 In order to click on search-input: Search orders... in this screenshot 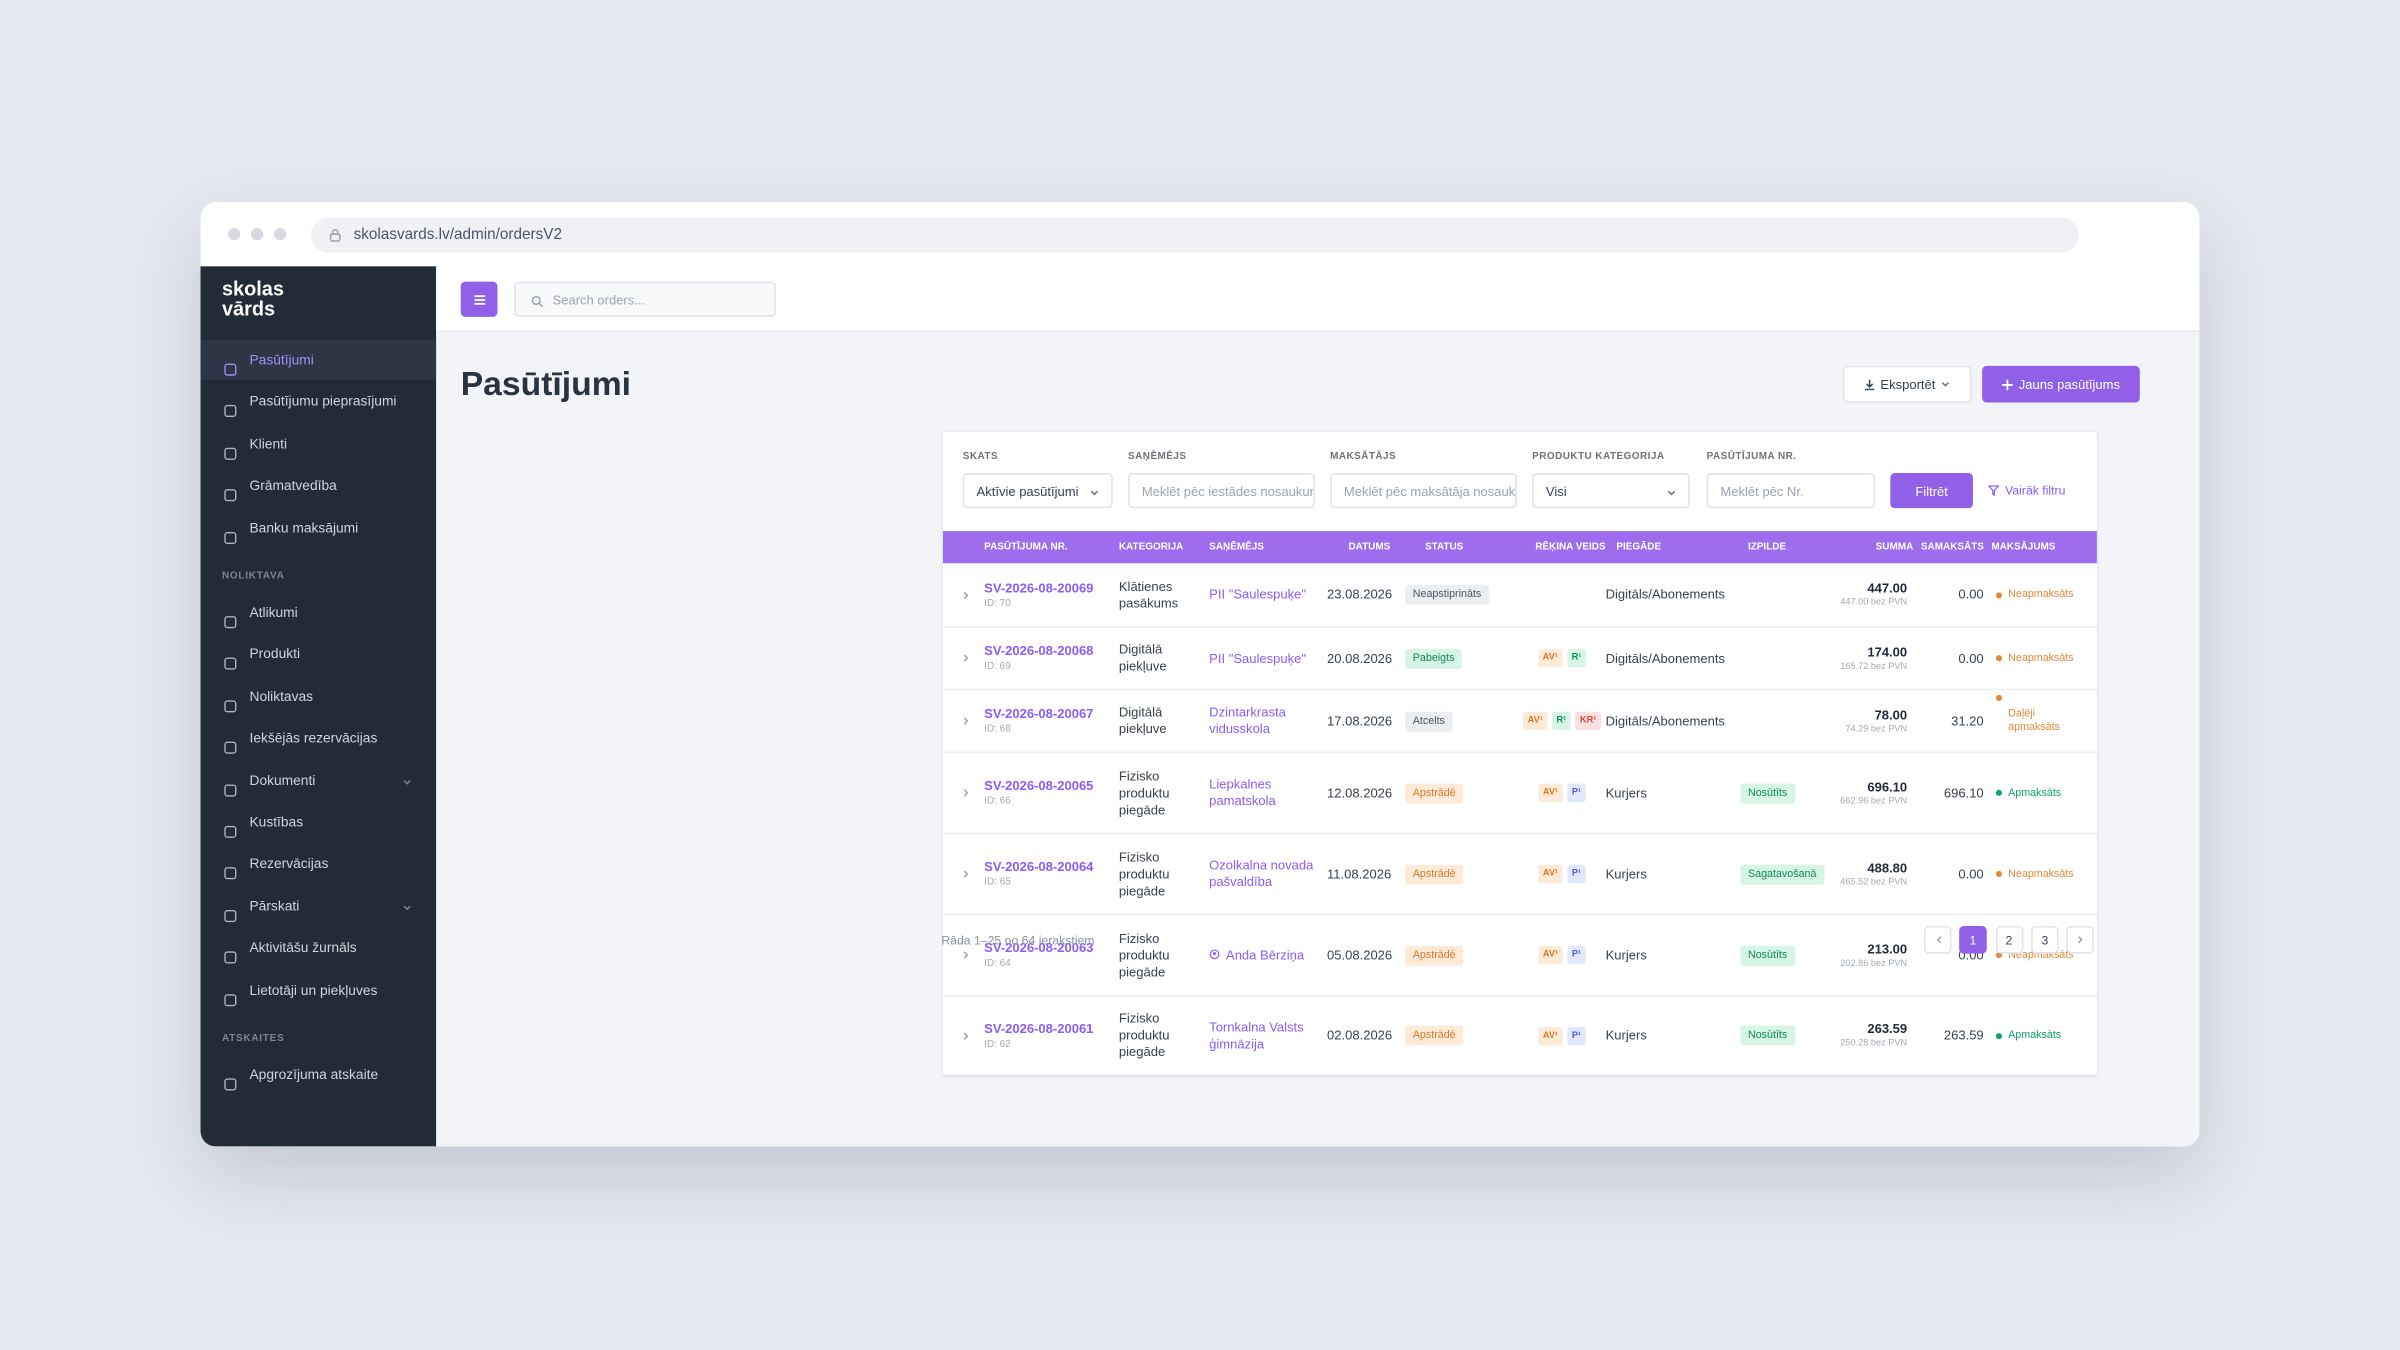, I will do `click(645, 299)`.